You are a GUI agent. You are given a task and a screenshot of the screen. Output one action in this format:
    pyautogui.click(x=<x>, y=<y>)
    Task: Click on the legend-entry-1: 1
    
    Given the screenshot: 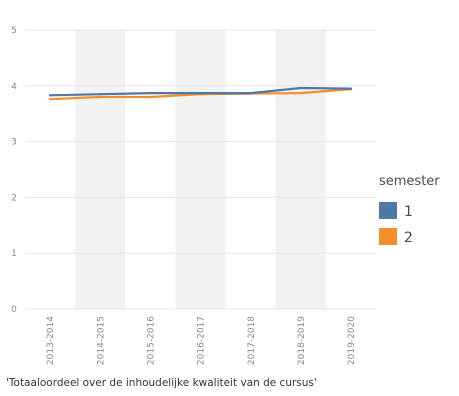 What is the action you would take?
    pyautogui.click(x=396, y=211)
    